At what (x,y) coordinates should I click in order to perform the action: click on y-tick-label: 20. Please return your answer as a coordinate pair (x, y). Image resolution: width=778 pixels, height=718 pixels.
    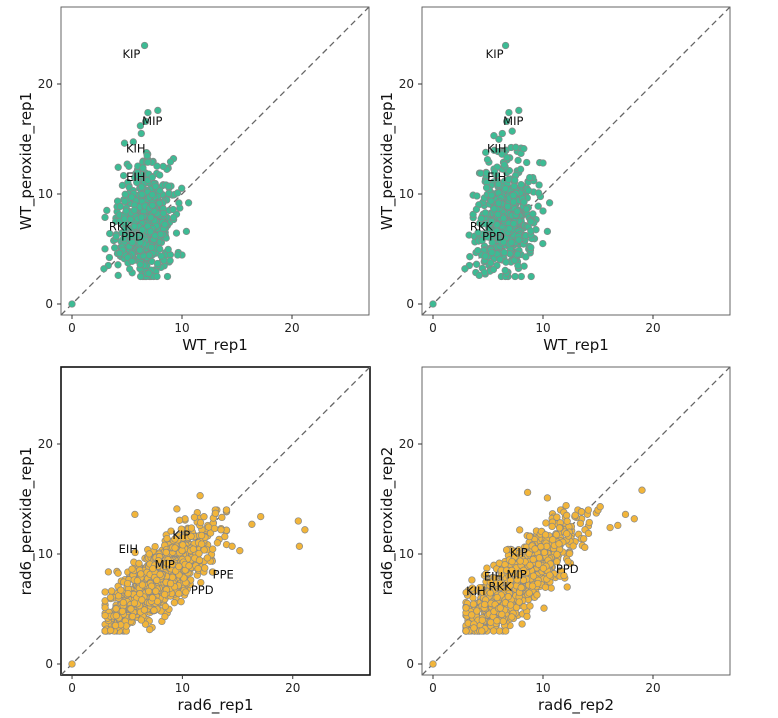
    Looking at the image, I should click on (406, 444).